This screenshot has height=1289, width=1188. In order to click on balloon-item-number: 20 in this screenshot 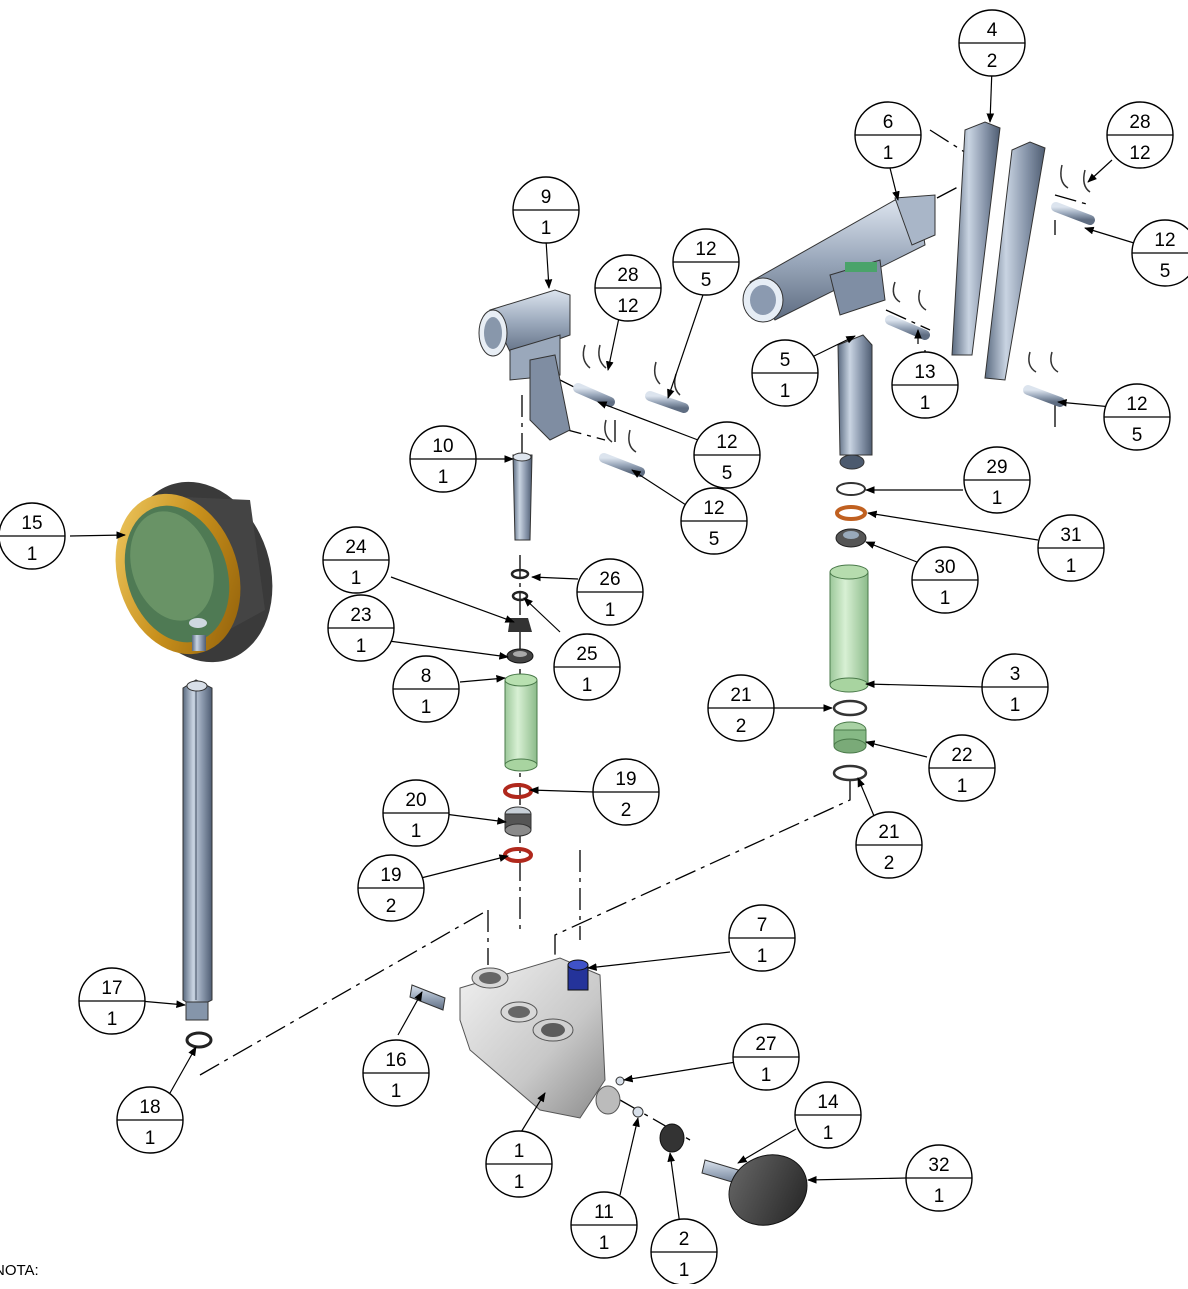, I will do `click(415, 800)`.